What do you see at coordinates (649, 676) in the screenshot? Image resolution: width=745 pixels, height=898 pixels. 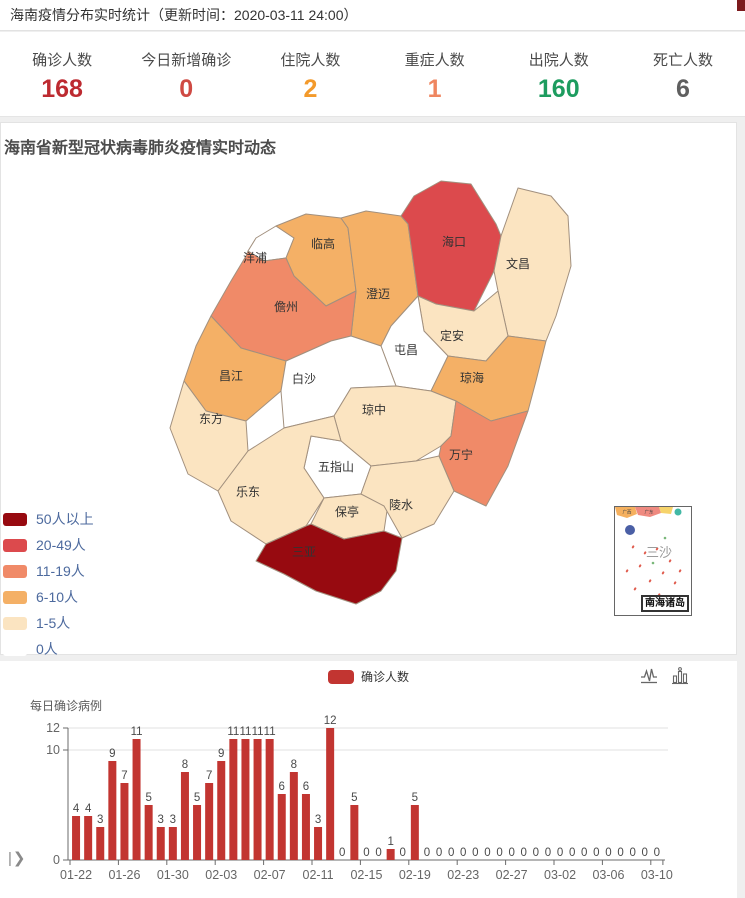 I see `line-chart-icon` at bounding box center [649, 676].